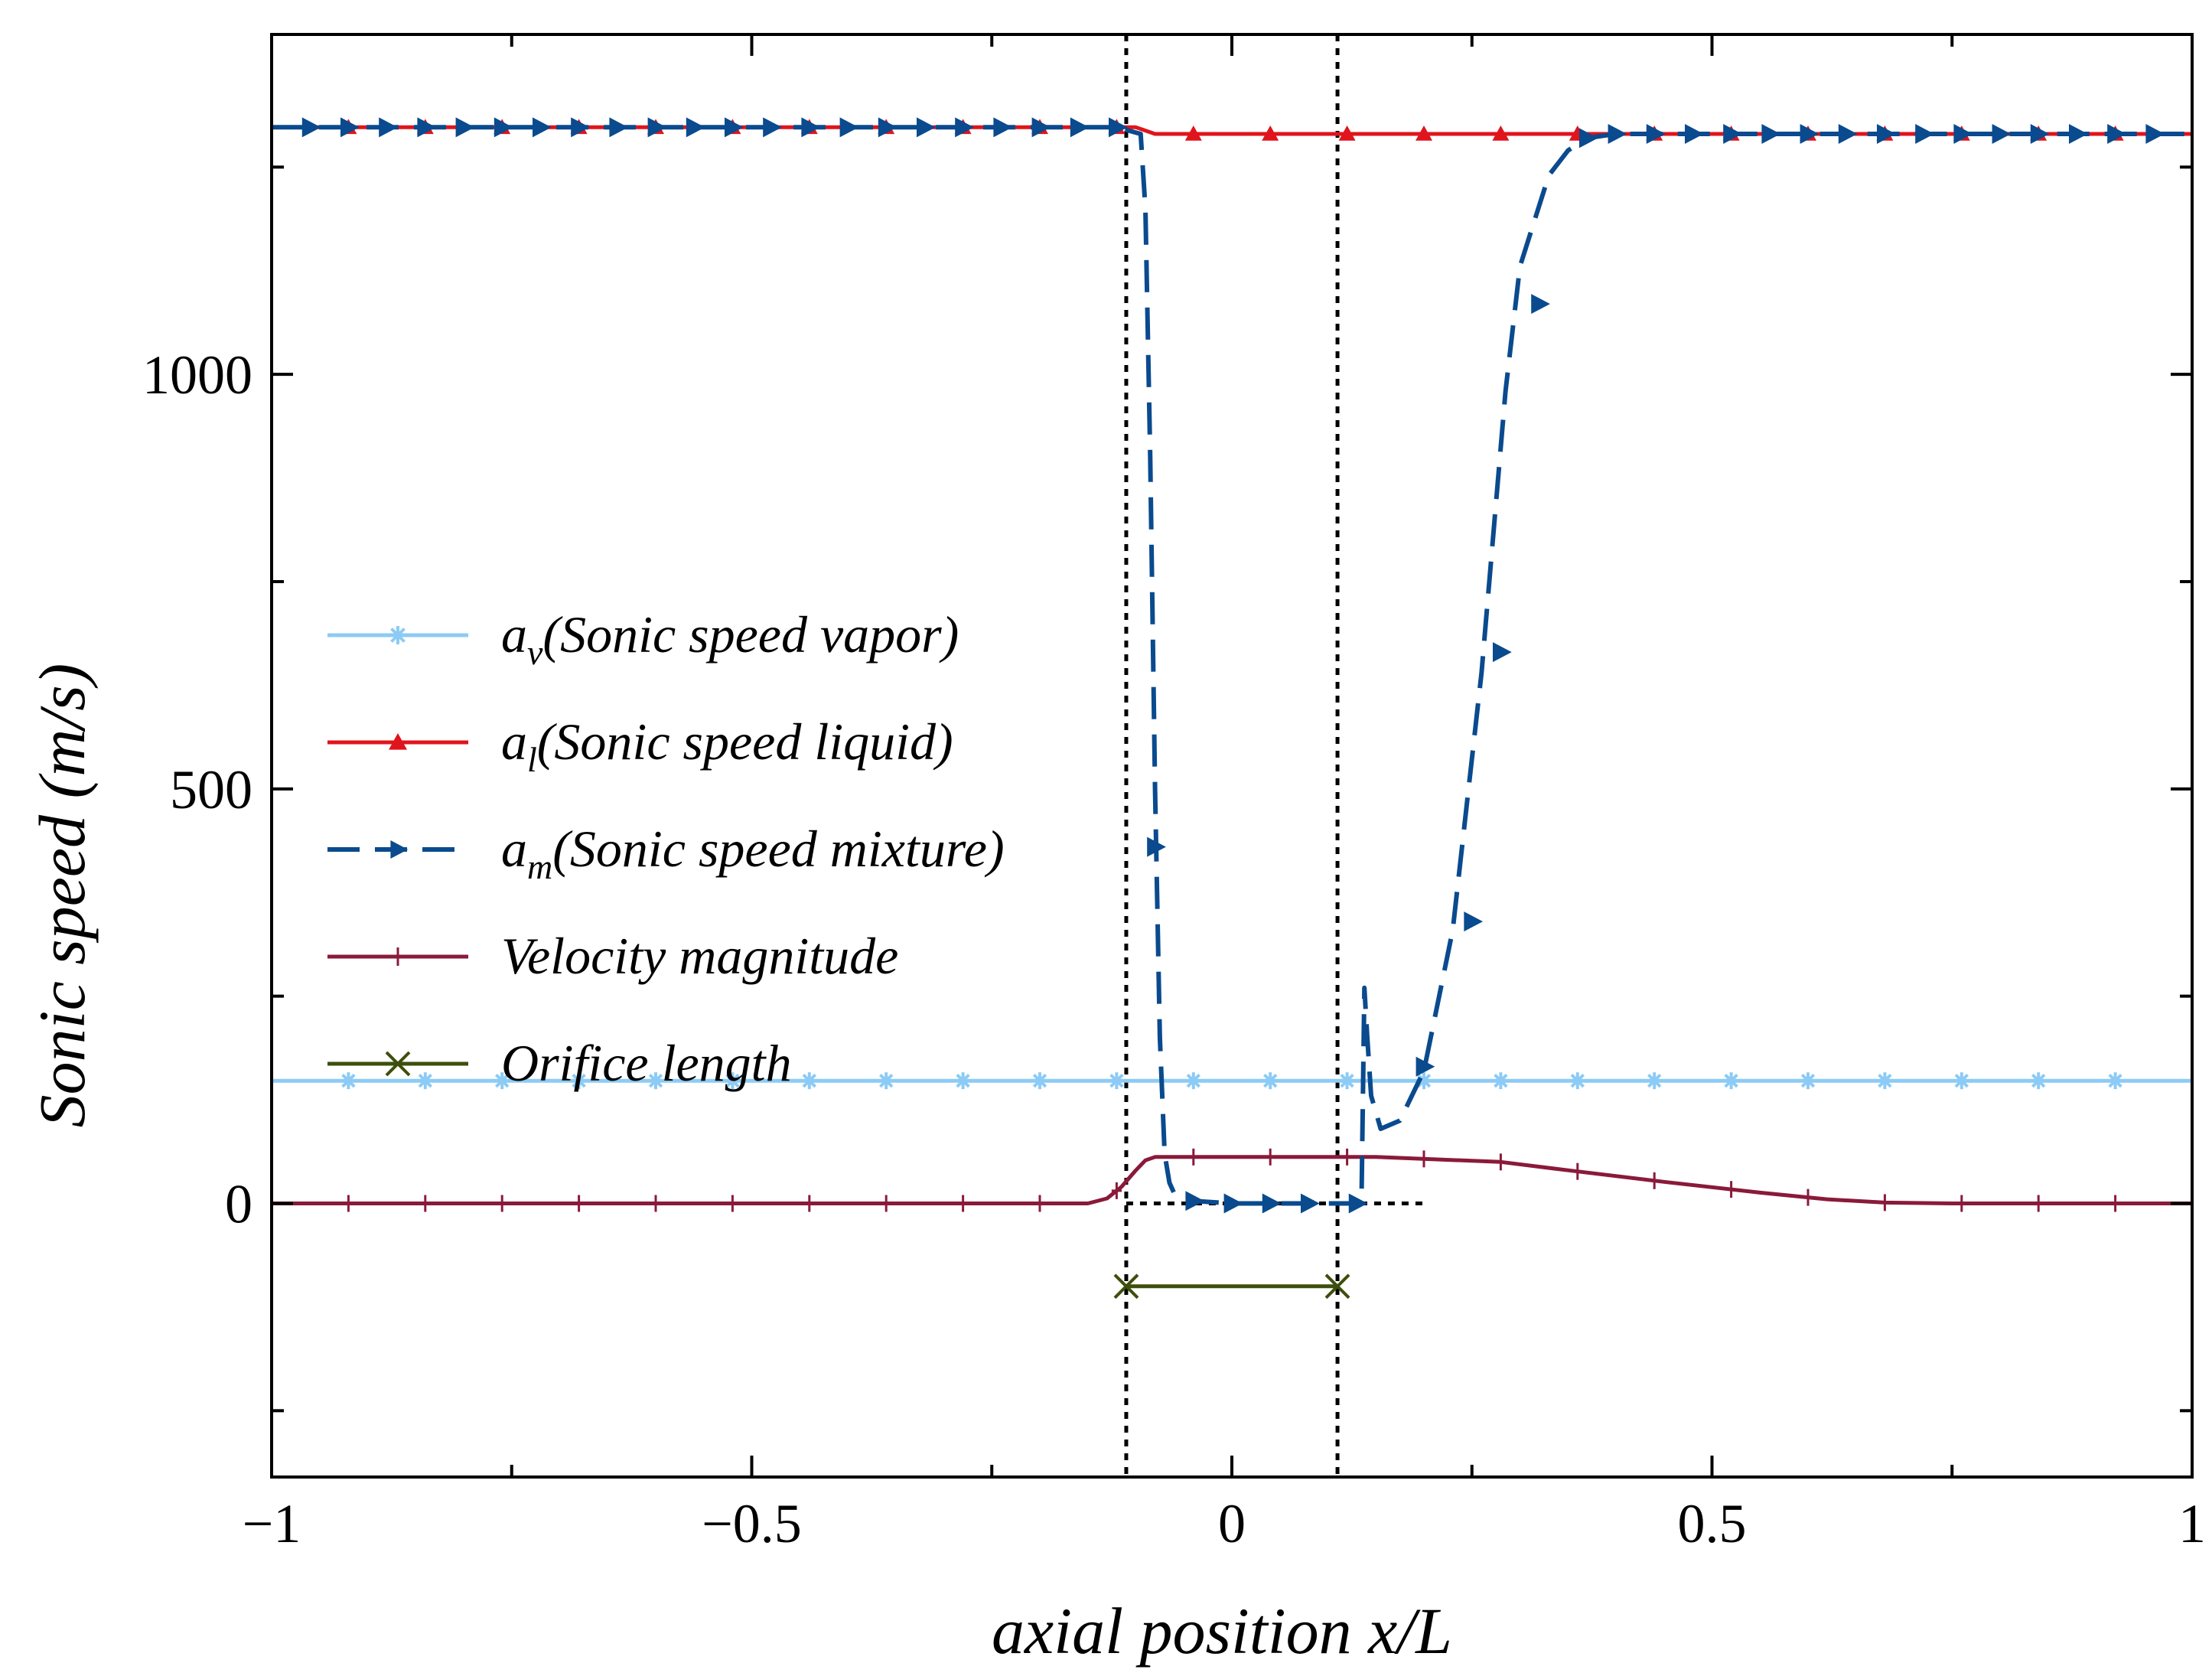 The image size is (2212, 1676). Describe the element at coordinates (699, 956) in the screenshot. I see `legend-label: Velocity magnitude` at that location.